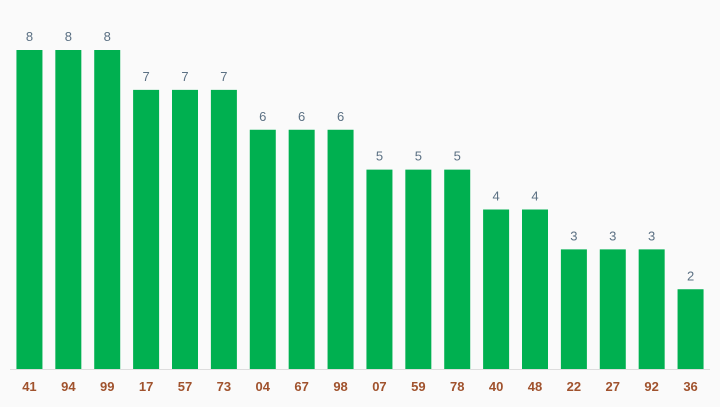 The image size is (720, 407). Describe the element at coordinates (496, 386) in the screenshot. I see `category-label-40: 40` at that location.